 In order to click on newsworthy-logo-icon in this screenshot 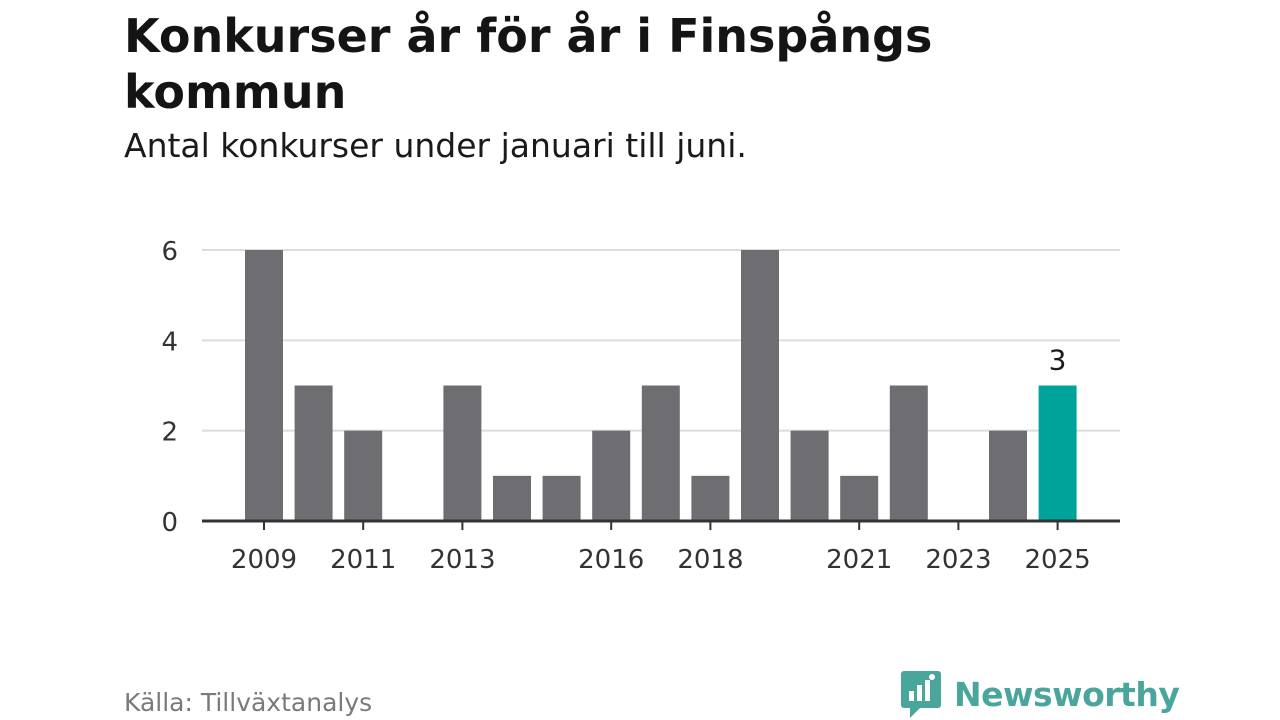, I will do `click(921, 694)`.